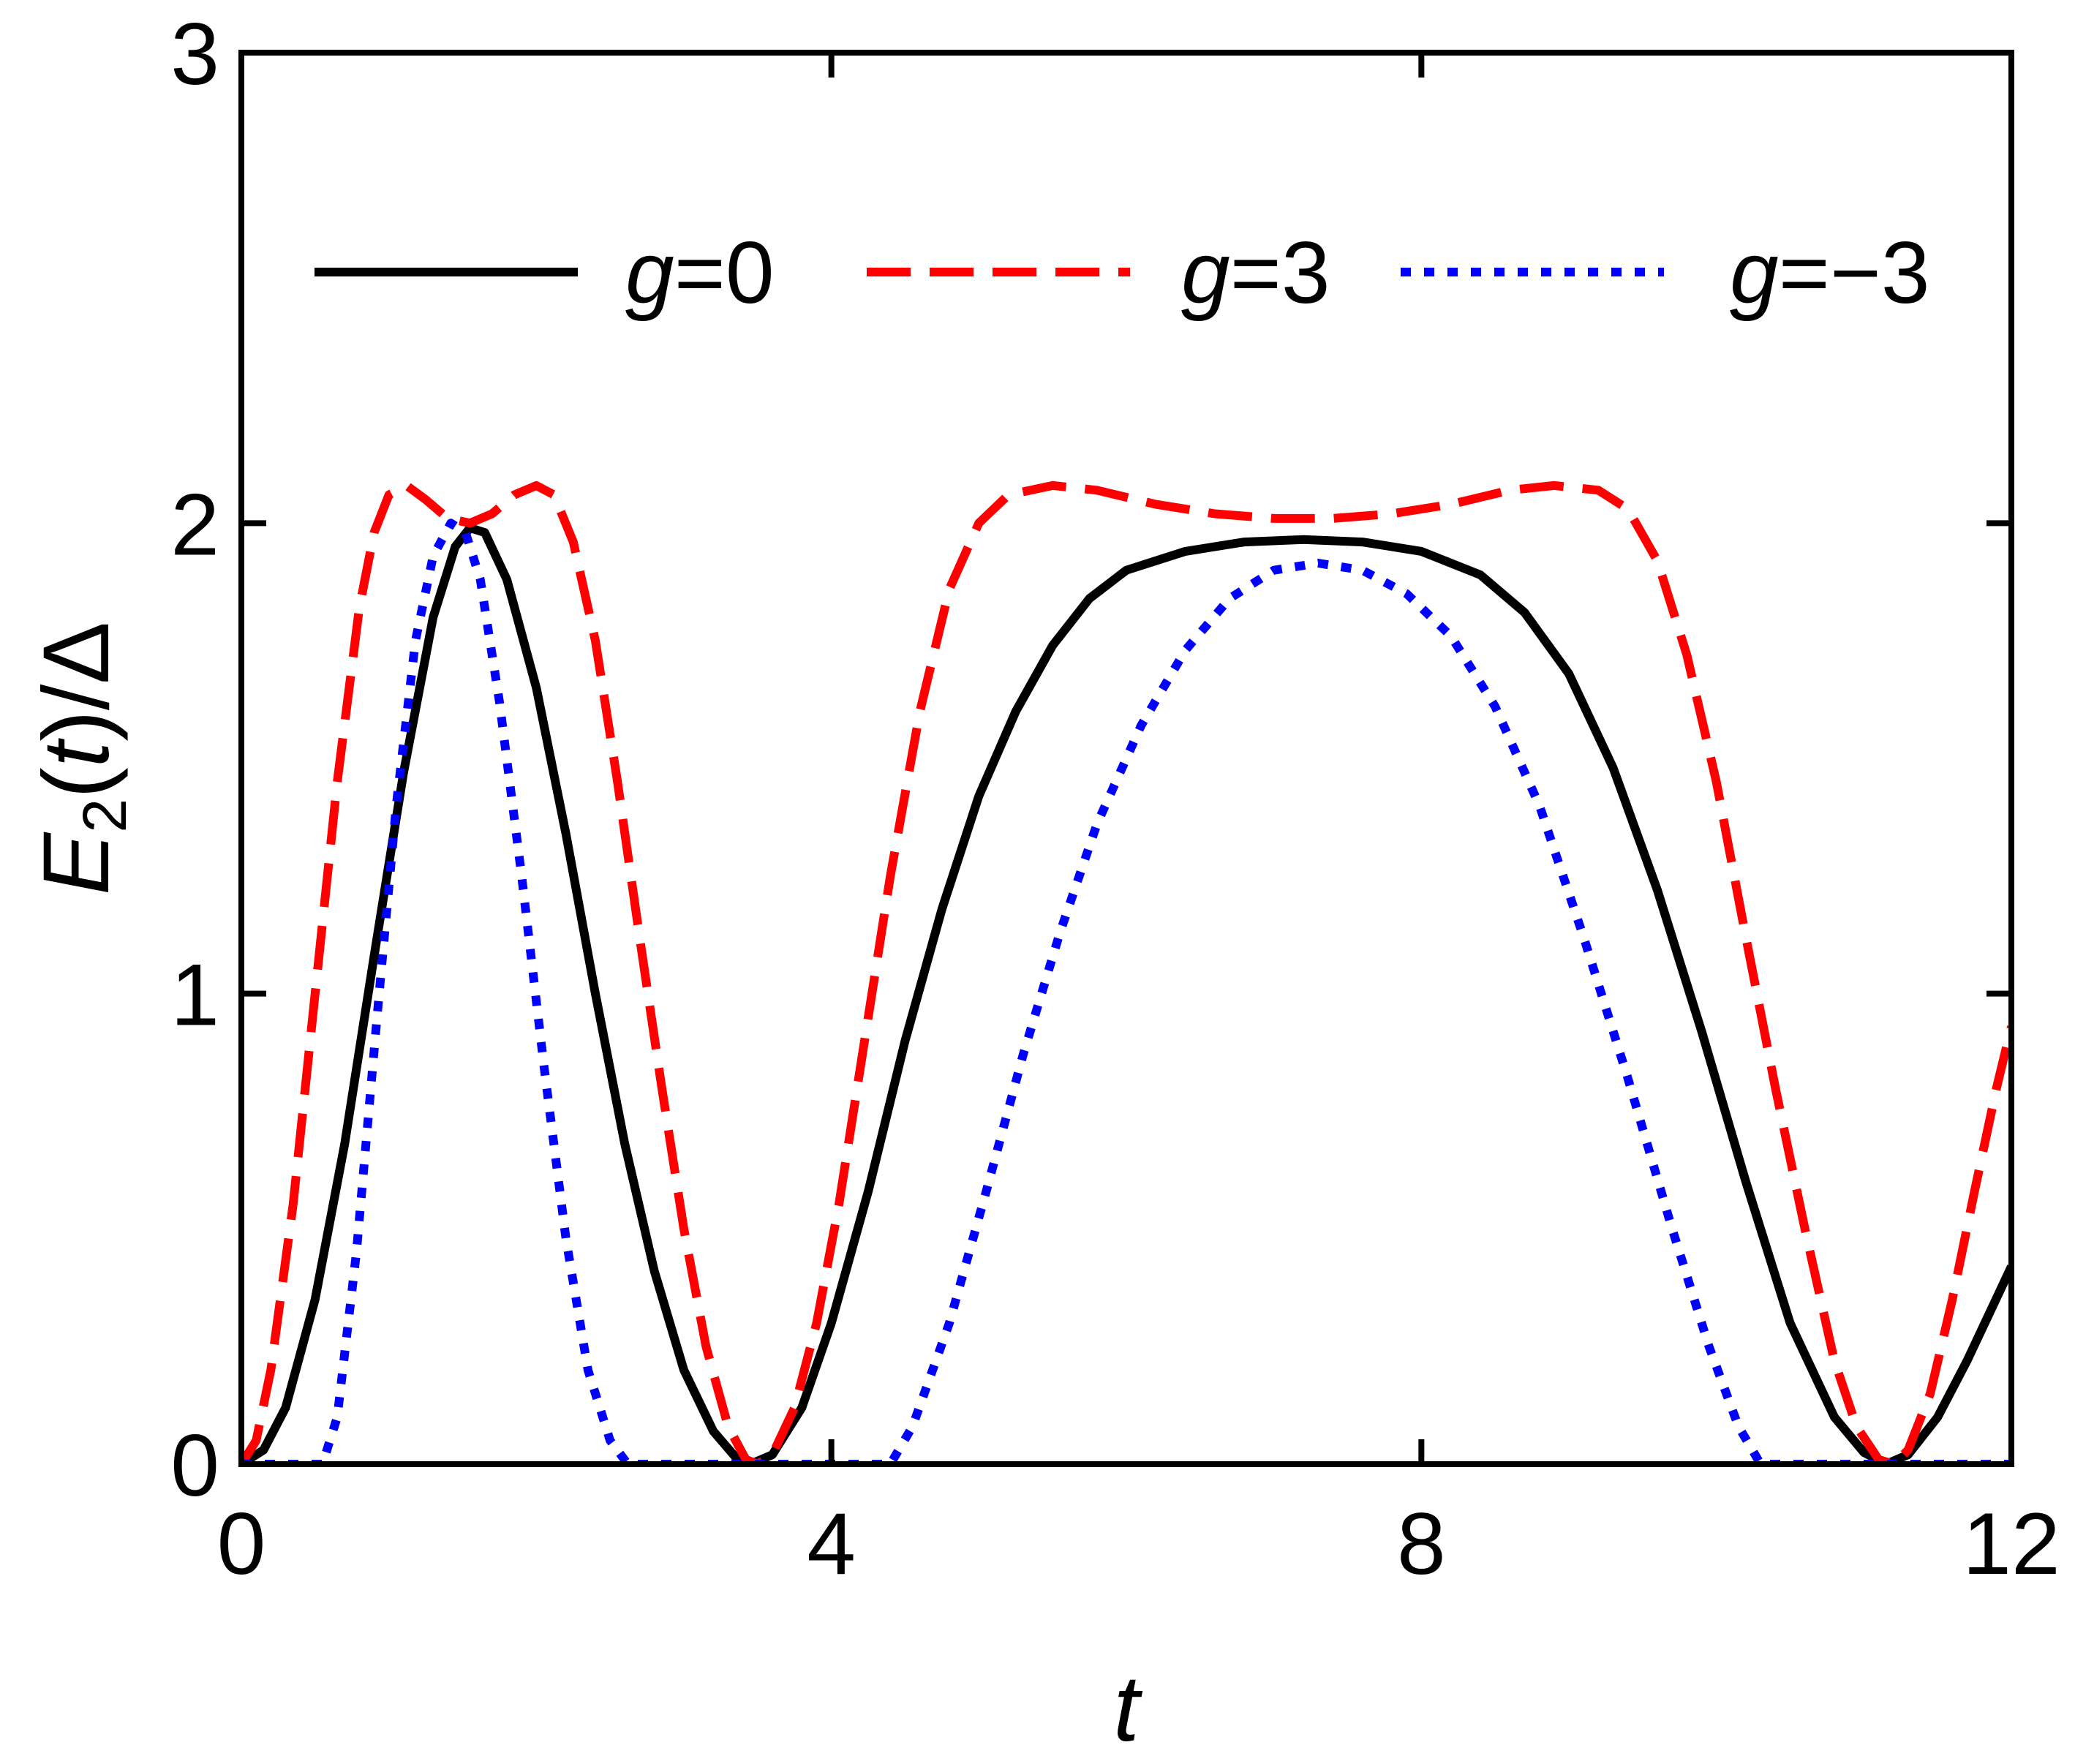 Image resolution: width=2075 pixels, height=1764 pixels. Describe the element at coordinates (1127, 1708) in the screenshot. I see `x-axis-label: t` at that location.